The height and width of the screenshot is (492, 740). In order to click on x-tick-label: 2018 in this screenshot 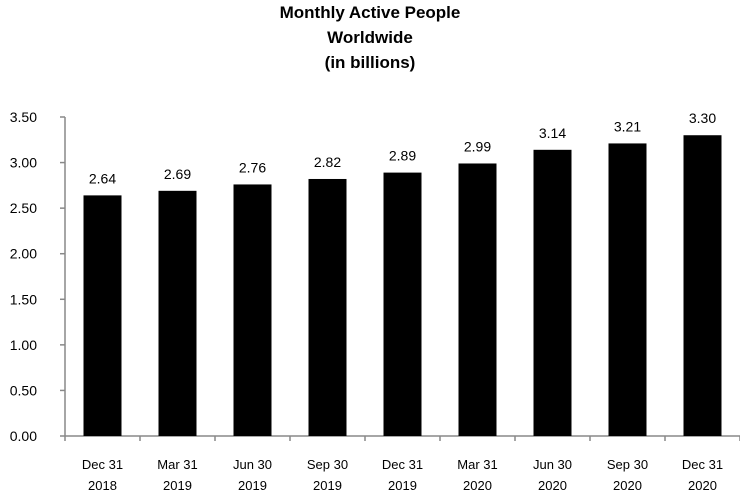, I will do `click(102, 485)`.